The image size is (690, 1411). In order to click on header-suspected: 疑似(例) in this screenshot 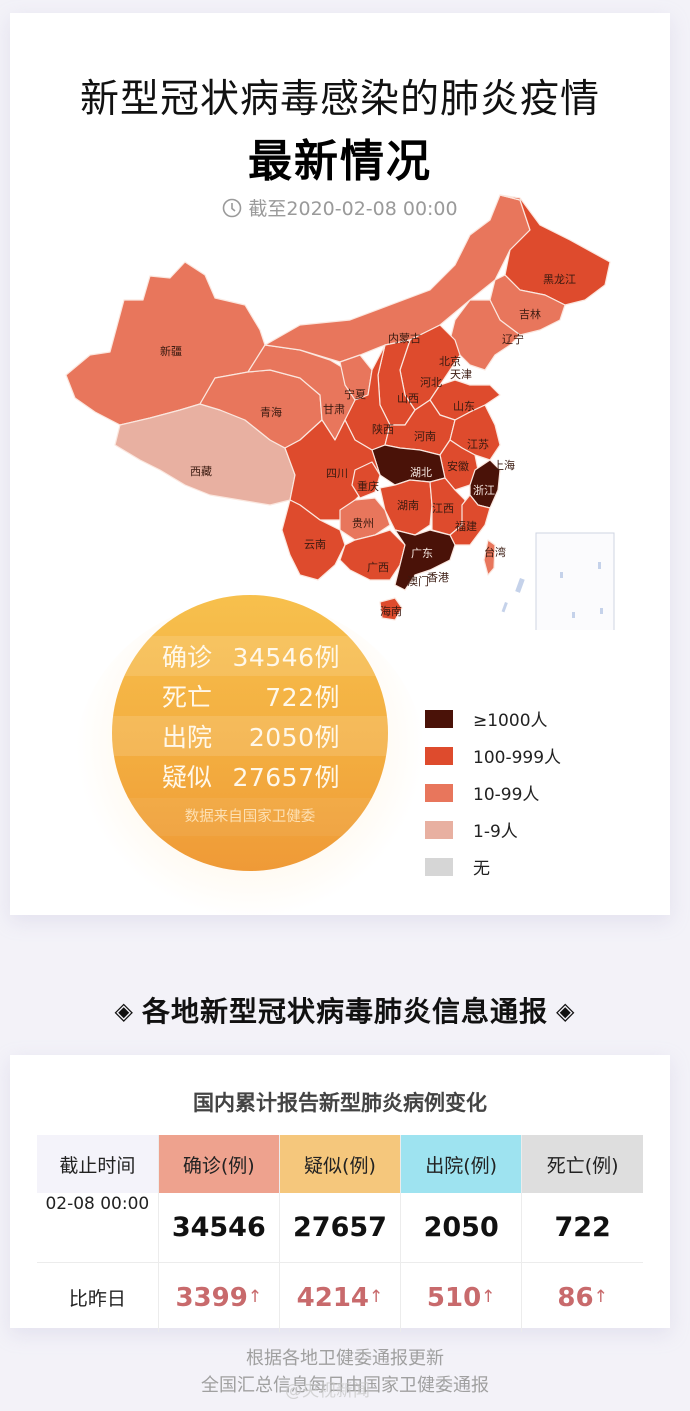, I will do `click(339, 1164)`.